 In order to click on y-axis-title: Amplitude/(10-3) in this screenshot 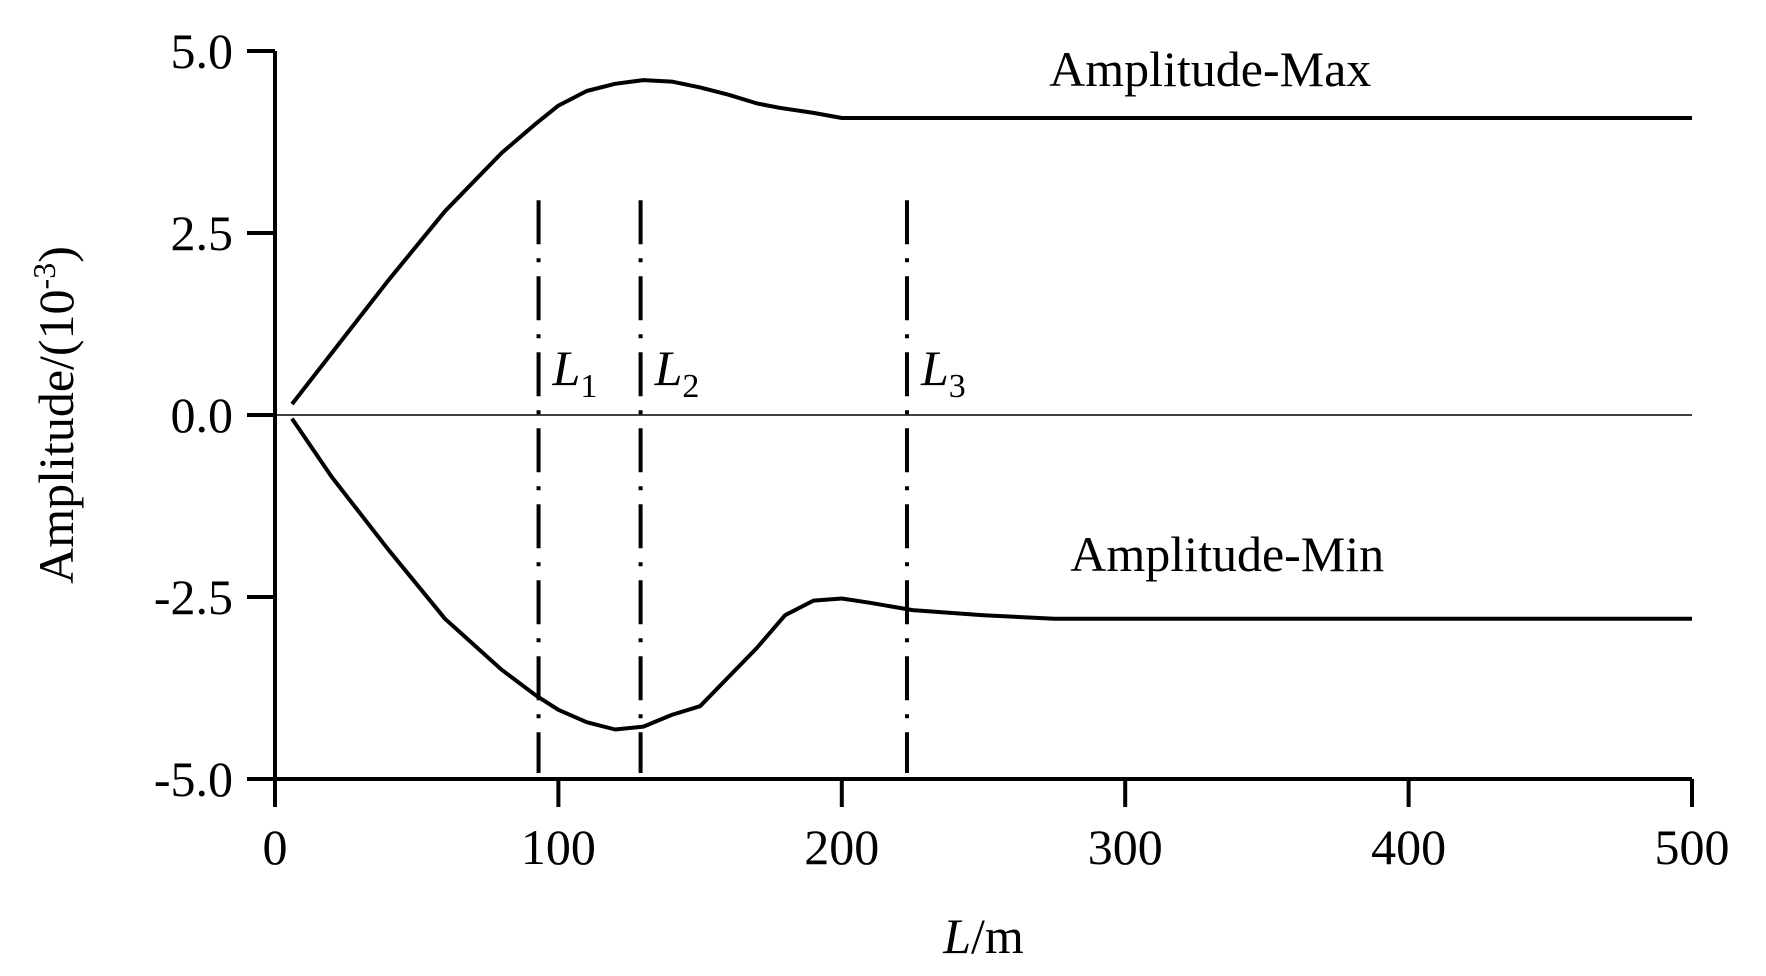, I will do `click(55, 415)`.